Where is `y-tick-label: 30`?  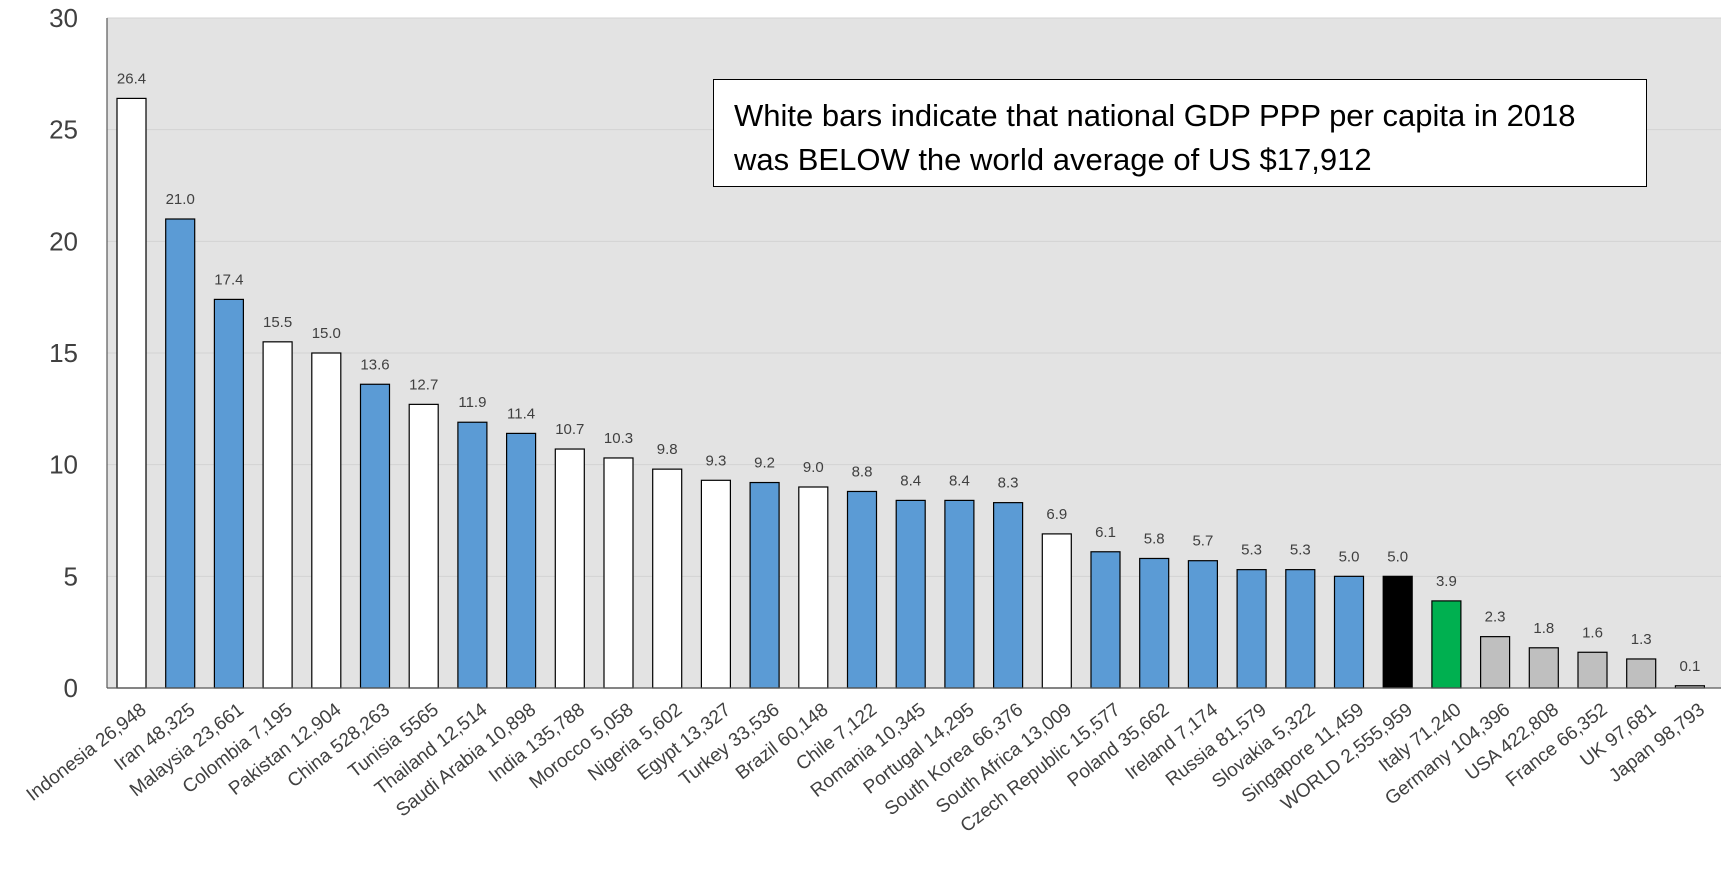
y-tick-label: 30 is located at coordinates (63, 18).